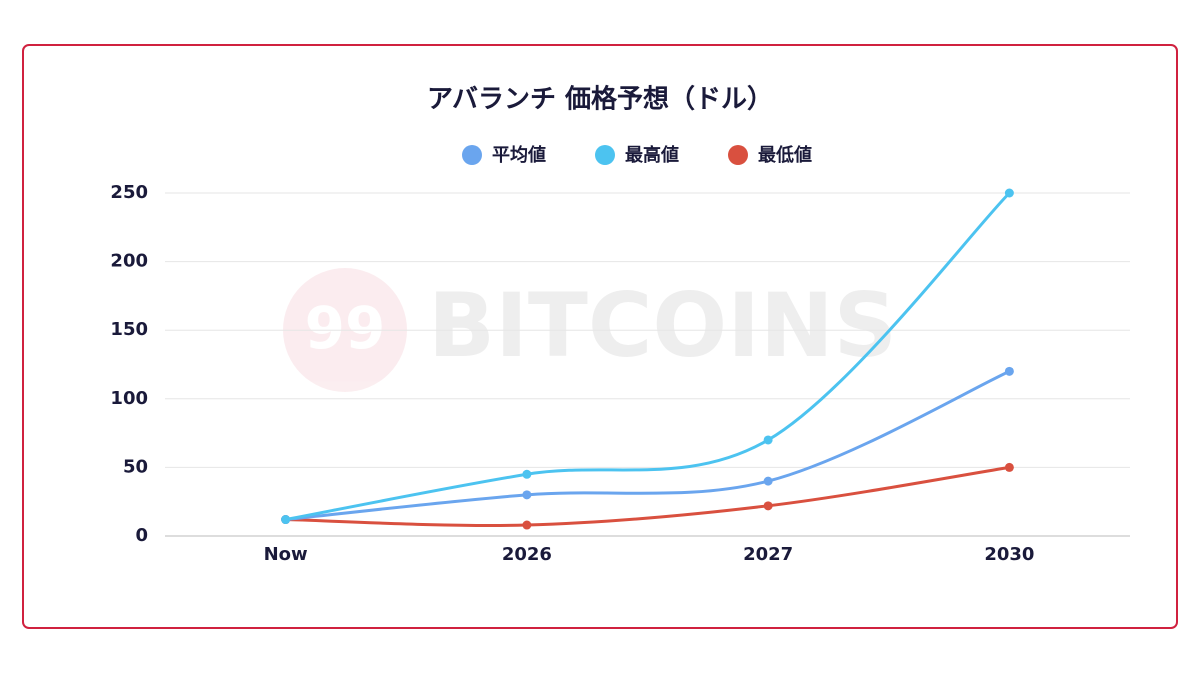 The width and height of the screenshot is (1200, 675). Describe the element at coordinates (129, 261) in the screenshot. I see `y-tick-label: 200` at that location.